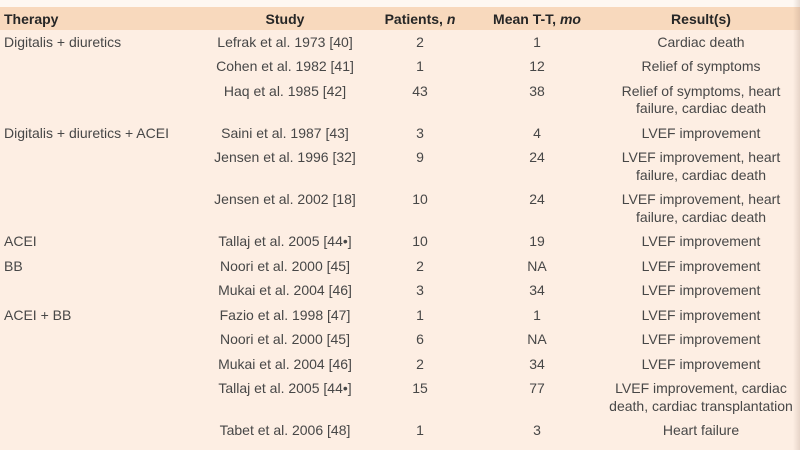  I want to click on cell-mean-tt: 38, so click(537, 90).